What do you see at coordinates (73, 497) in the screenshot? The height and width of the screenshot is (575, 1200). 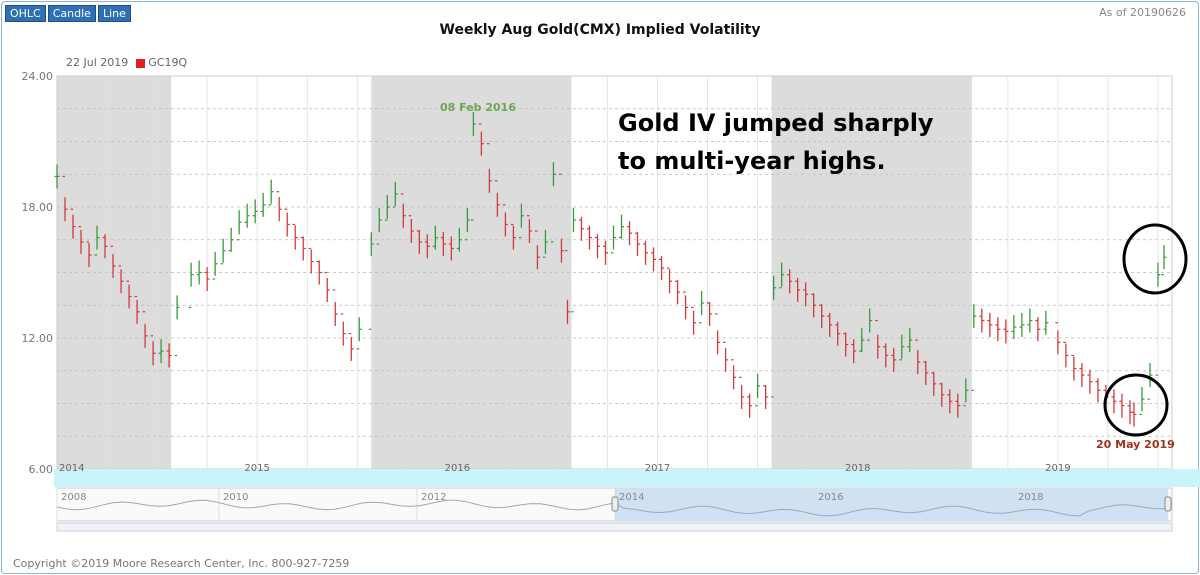 I see `navigator-year-label: 2008` at bounding box center [73, 497].